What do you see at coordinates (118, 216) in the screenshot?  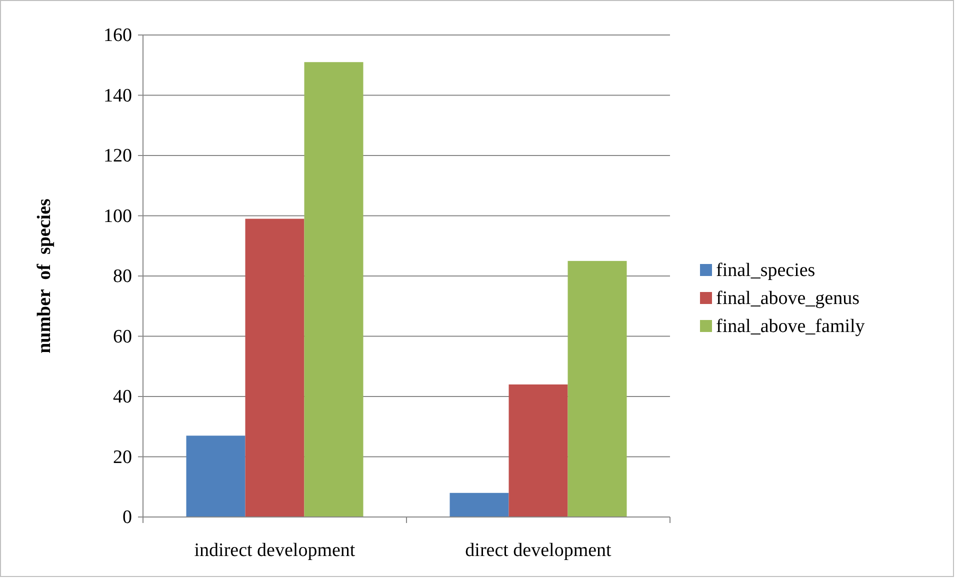 I see `y-tick-label: 100` at bounding box center [118, 216].